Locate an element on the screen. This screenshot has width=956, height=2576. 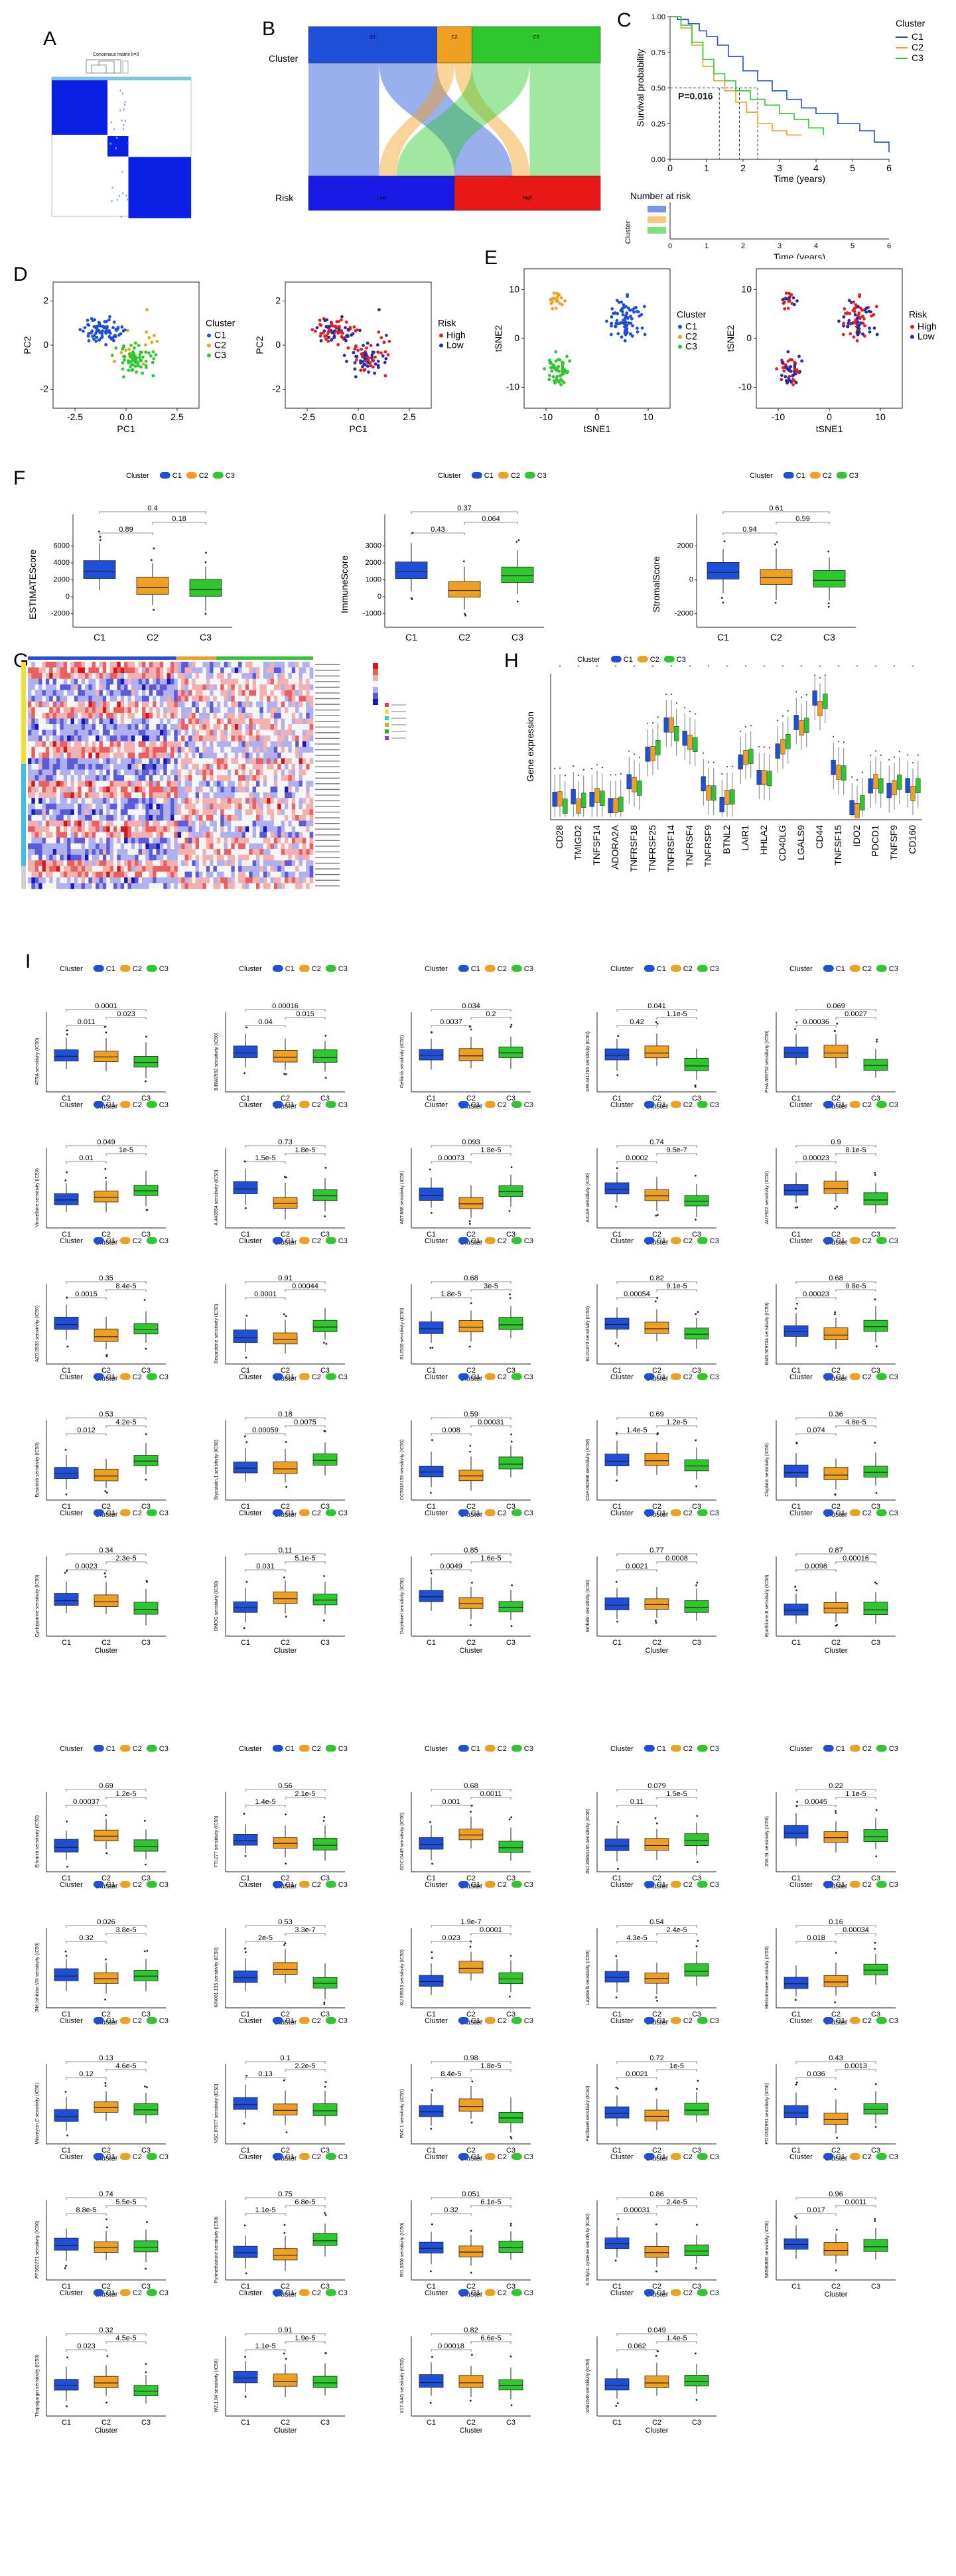
tsne-risk-point is located at coordinates (793, 298).